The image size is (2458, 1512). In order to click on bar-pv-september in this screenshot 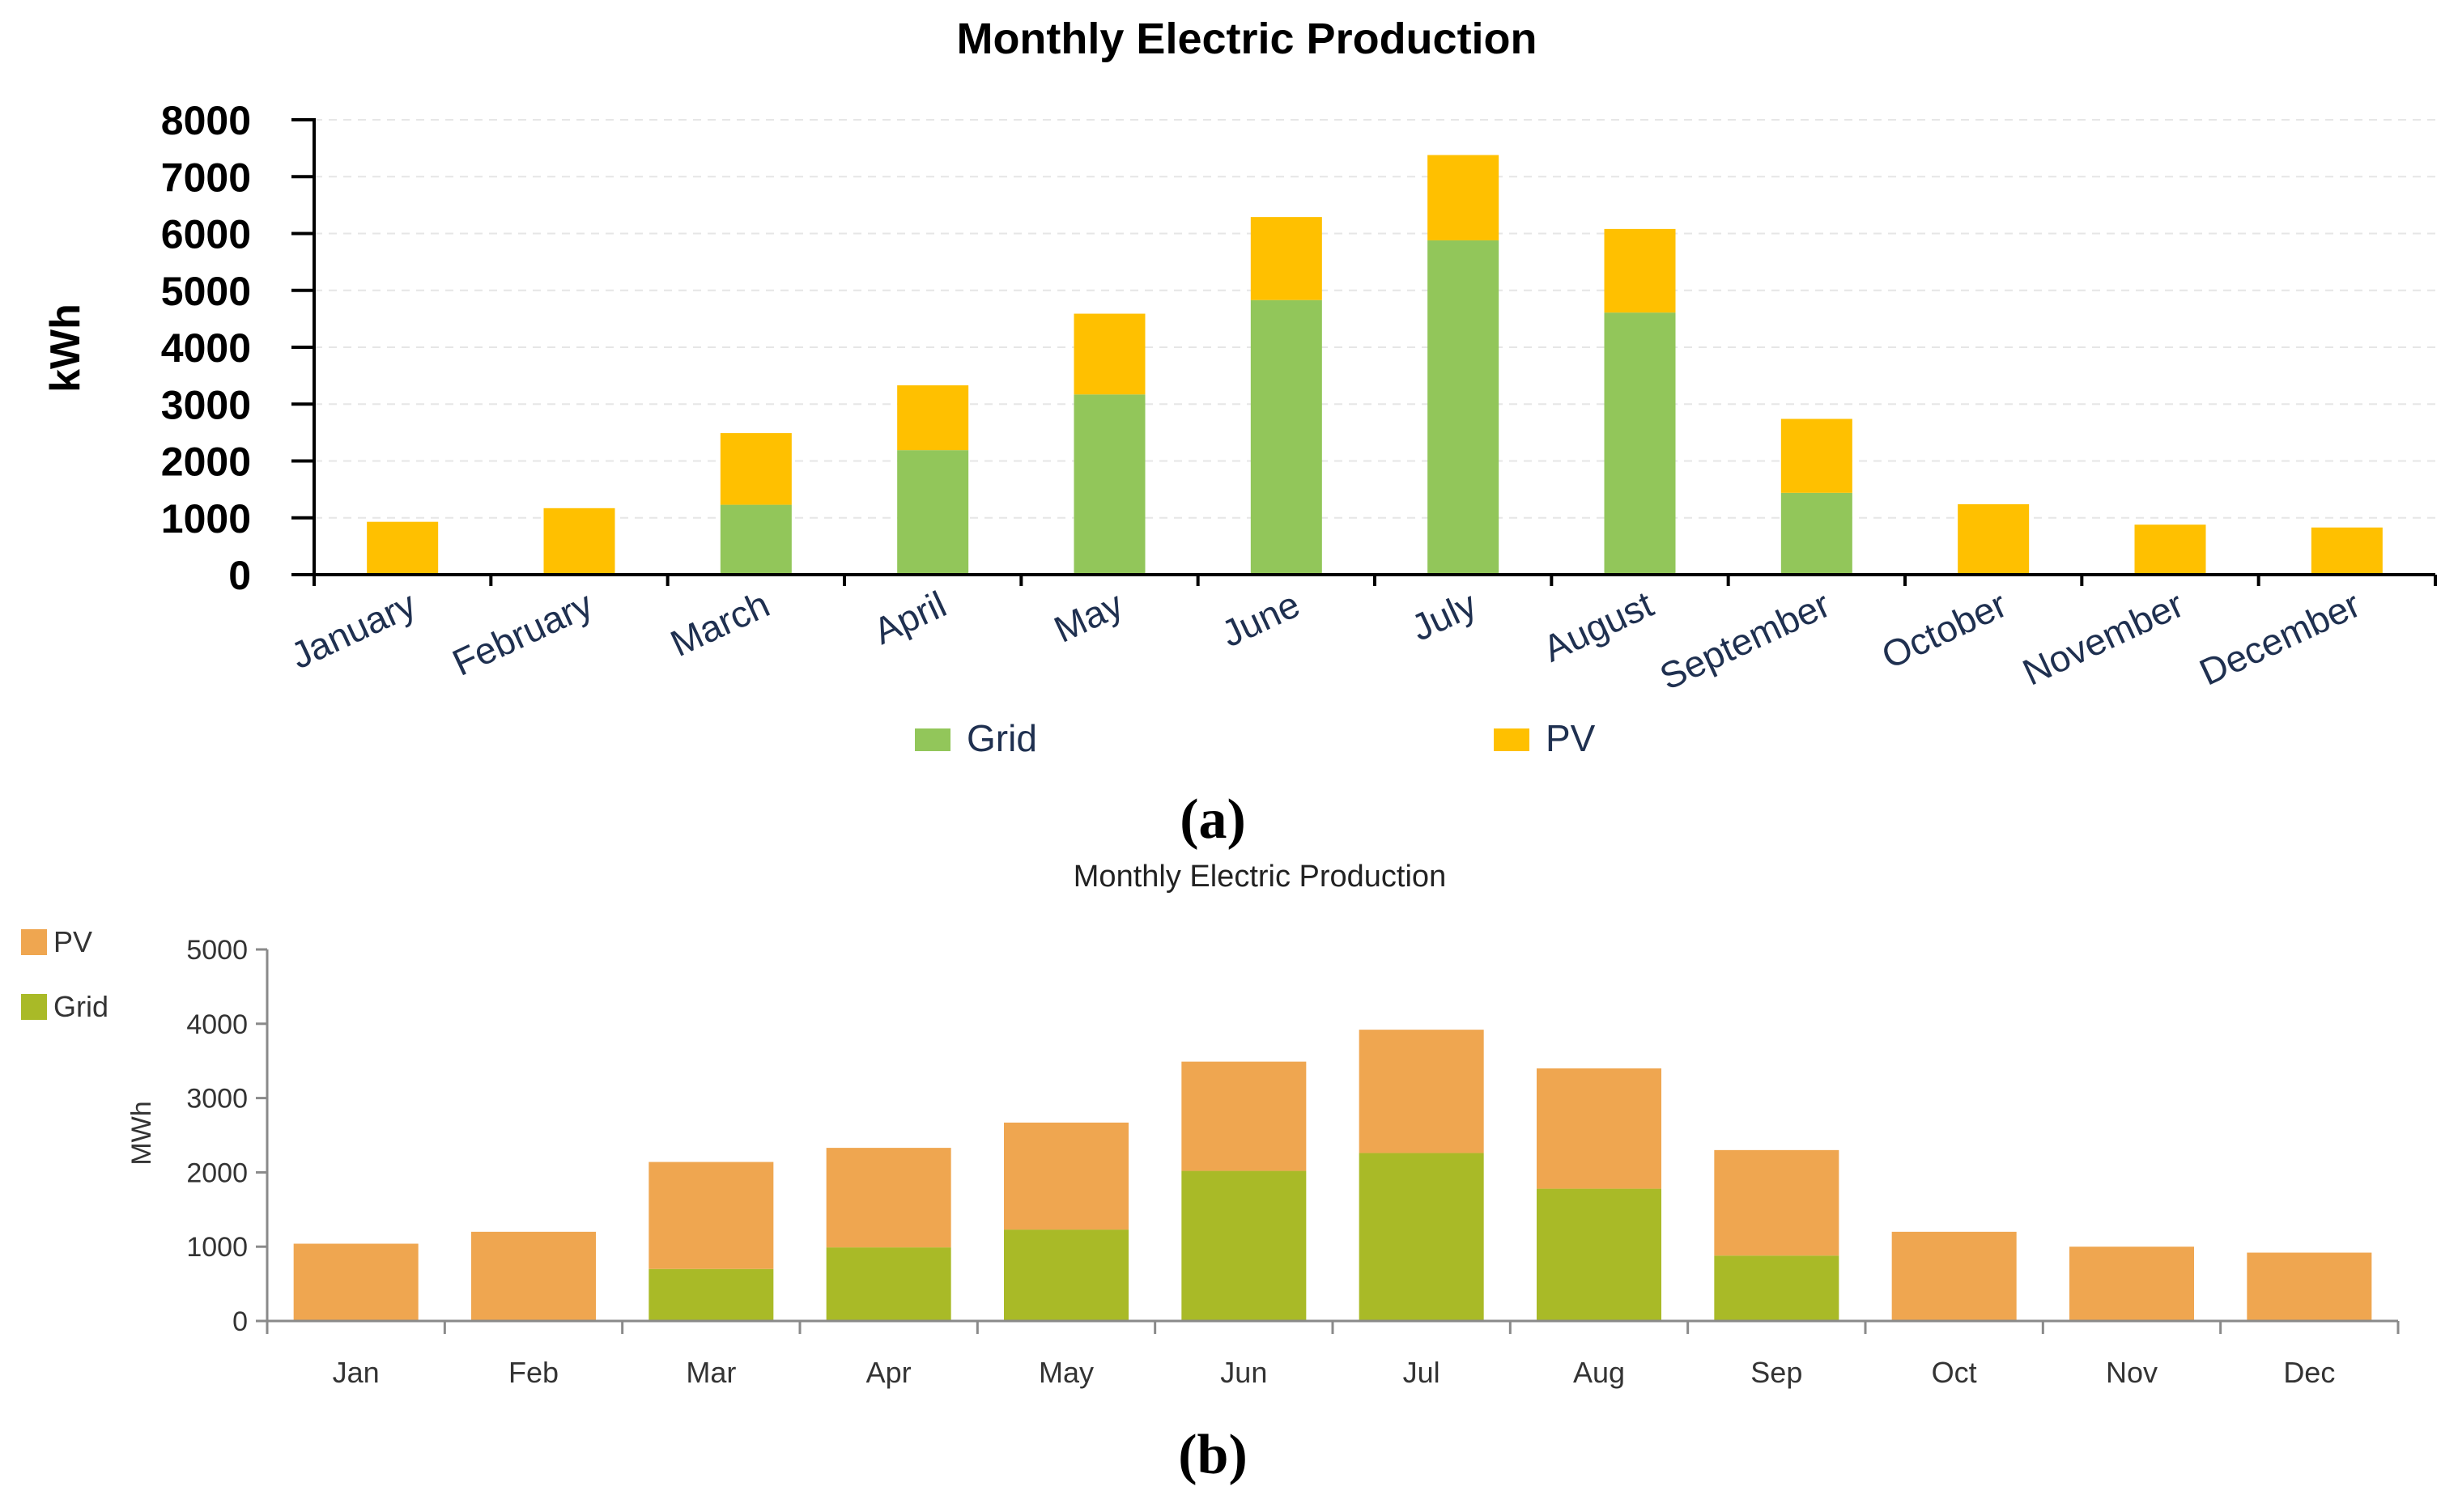, I will do `click(1816, 455)`.